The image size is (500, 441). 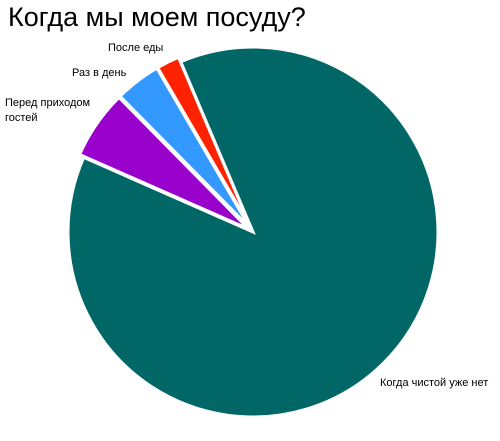 I want to click on slice-label: Когда чистой уже нет, so click(x=434, y=383).